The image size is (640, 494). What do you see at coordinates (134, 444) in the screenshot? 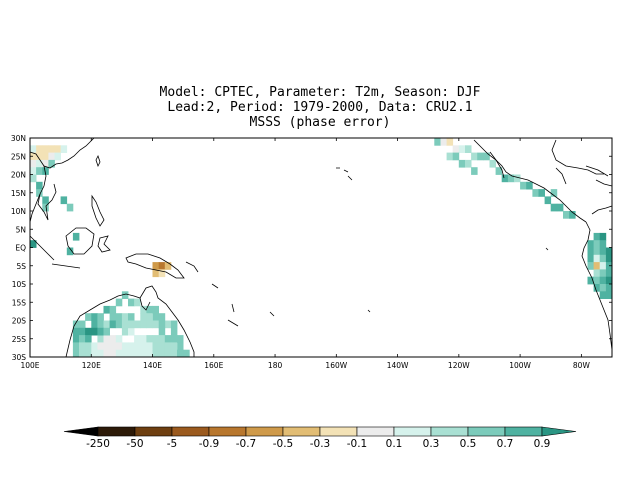
I see `colorbar-label: -50` at bounding box center [134, 444].